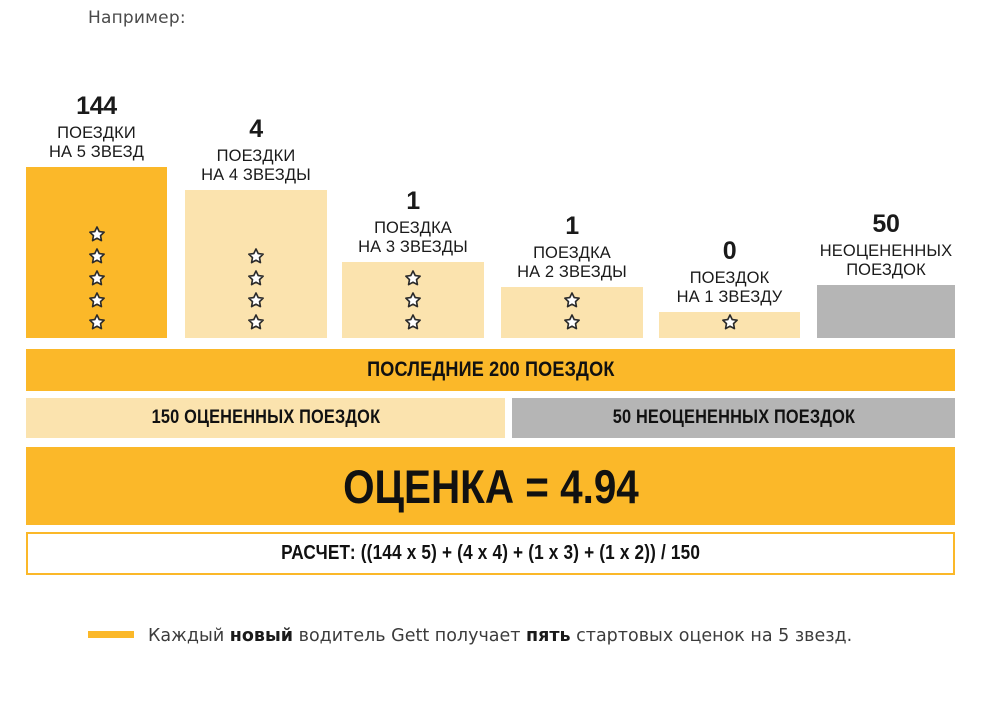 The width and height of the screenshot is (981, 708). I want to click on column-count: 50, so click(886, 223).